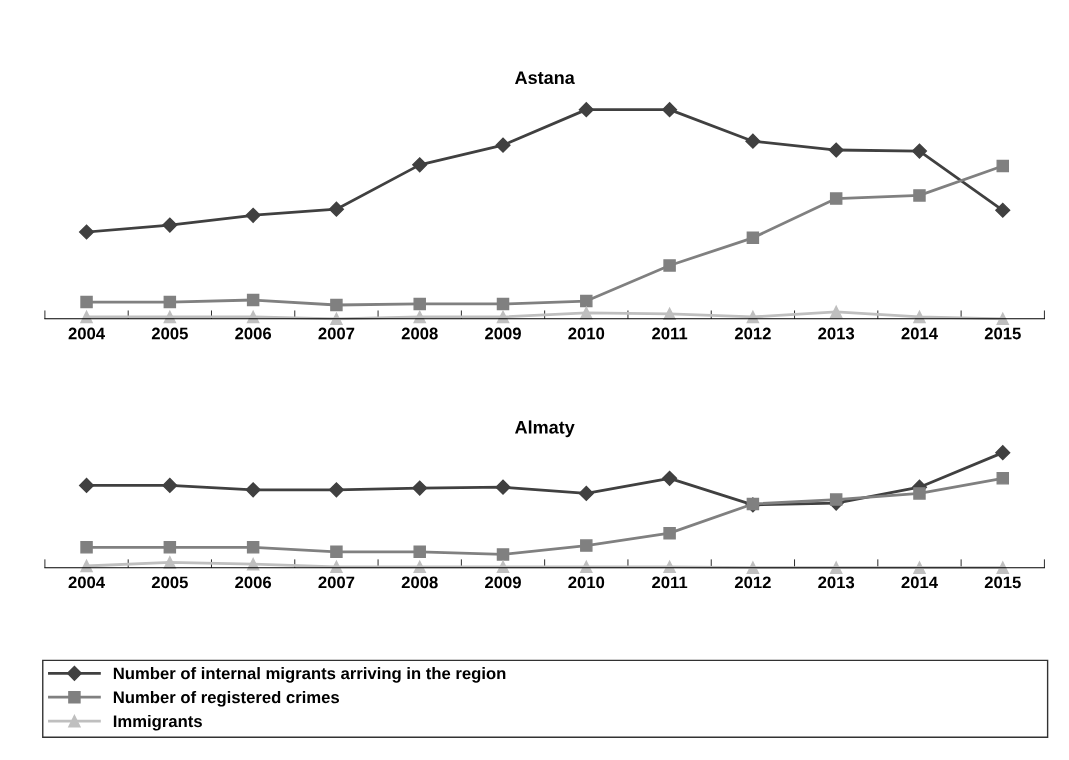 Image resolution: width=1069 pixels, height=760 pixels. I want to click on chart-title: Almaty, so click(545, 429).